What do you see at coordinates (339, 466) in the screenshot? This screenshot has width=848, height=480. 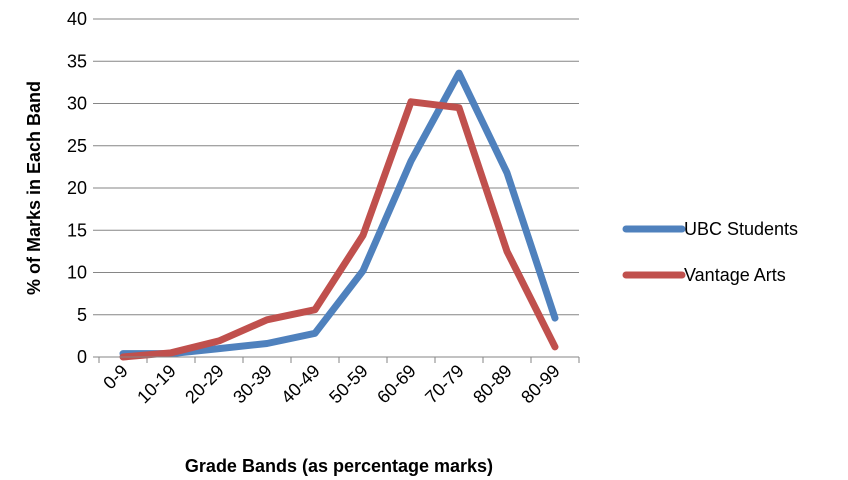 I see `x-axis-title: Grade Bands (as percentage marks)` at bounding box center [339, 466].